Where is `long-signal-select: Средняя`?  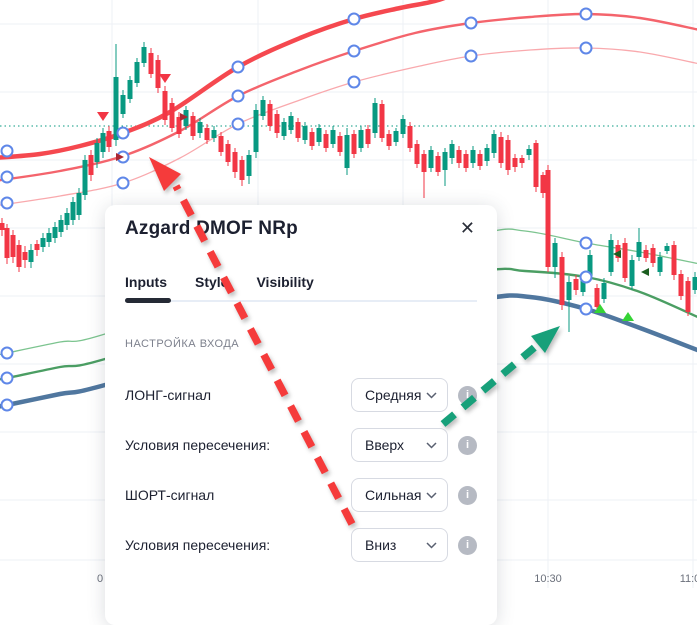 long-signal-select: Средняя is located at coordinates (399, 395).